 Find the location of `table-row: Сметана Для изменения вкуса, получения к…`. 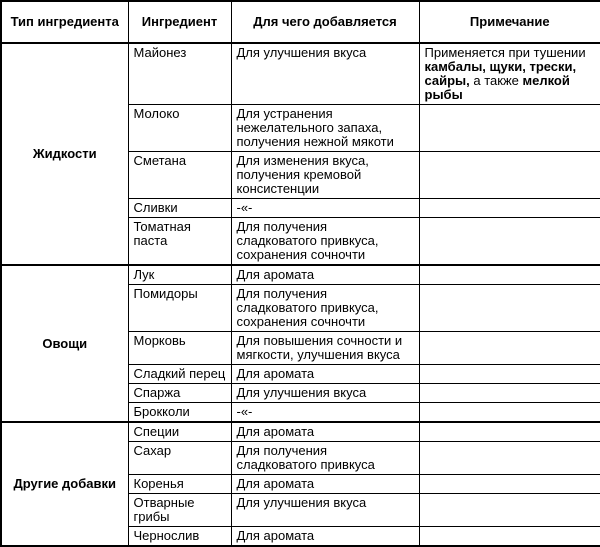

table-row: Сметана Для изменения вкуса, получения к… is located at coordinates (300, 175).